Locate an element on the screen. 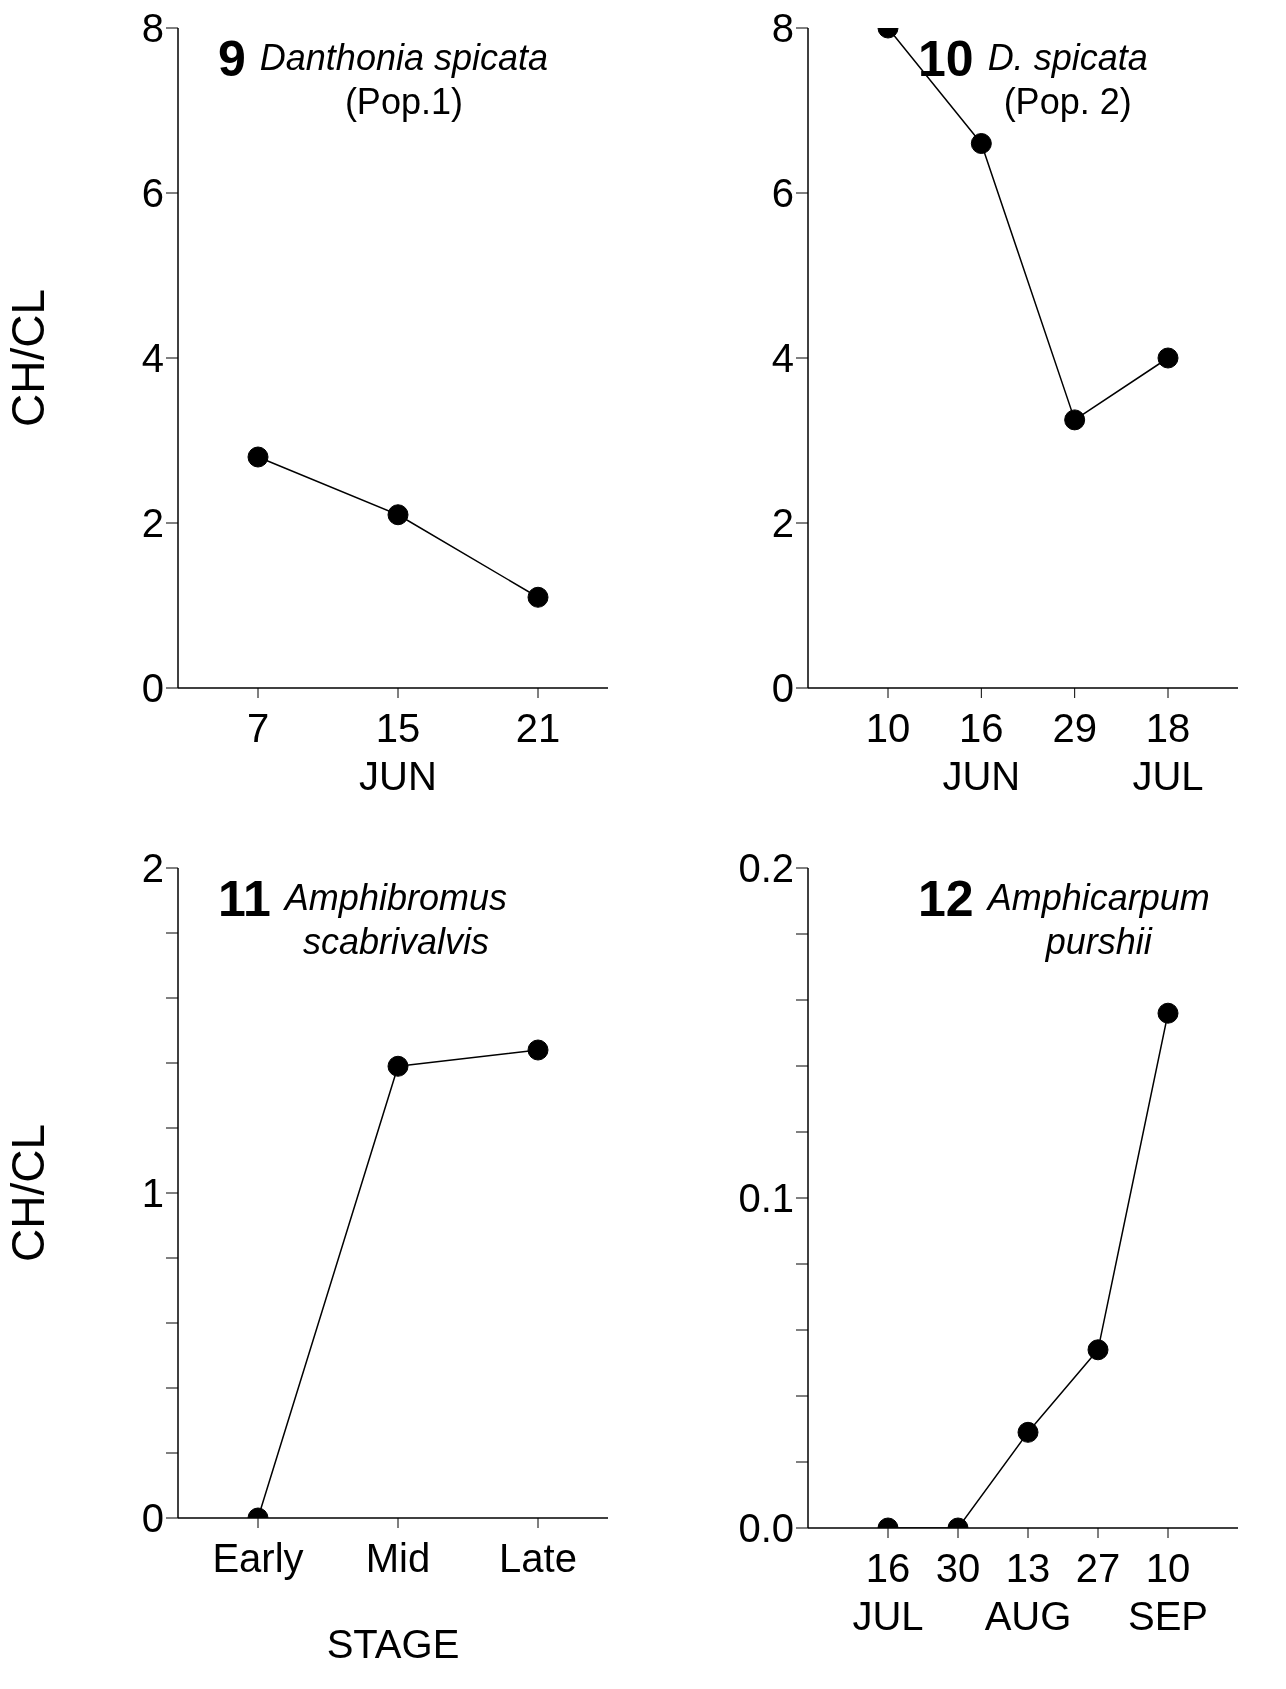  x-tick-label: Early is located at coordinates (258, 1558).